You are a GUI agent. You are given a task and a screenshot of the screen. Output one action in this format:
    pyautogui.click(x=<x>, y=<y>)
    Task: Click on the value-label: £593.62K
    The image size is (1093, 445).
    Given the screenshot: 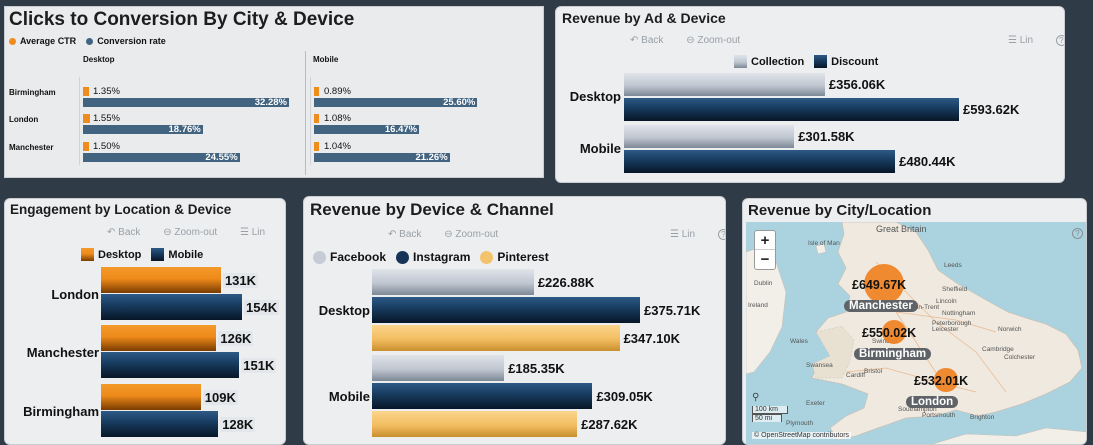 What is the action you would take?
    pyautogui.click(x=991, y=109)
    